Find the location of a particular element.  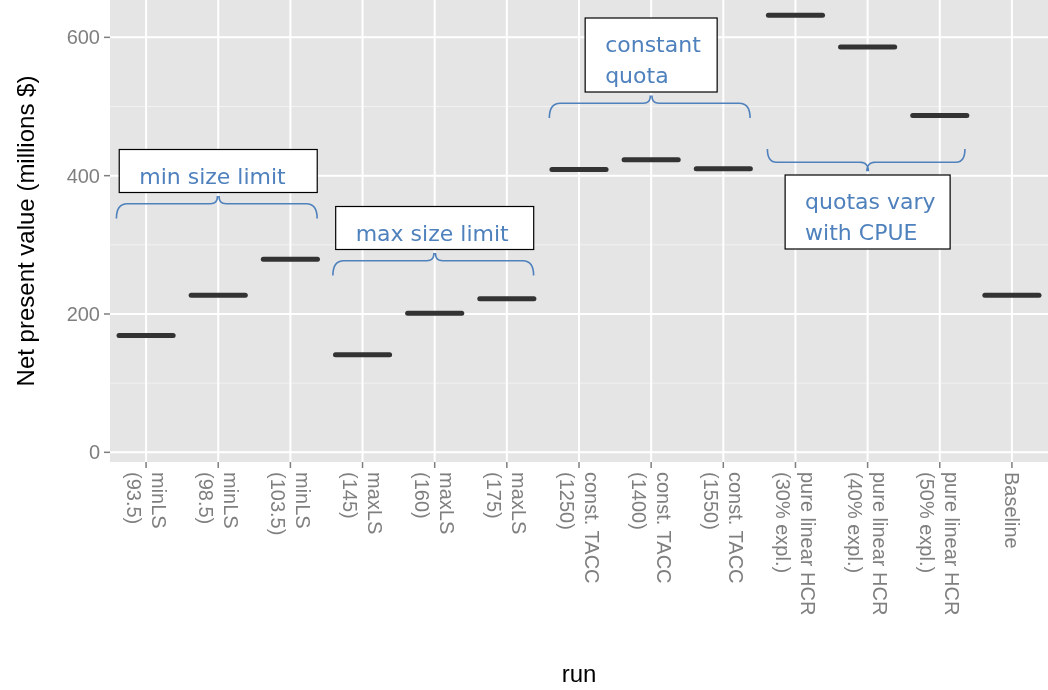

x-tick-label: Baseline is located at coordinates (1011, 510).